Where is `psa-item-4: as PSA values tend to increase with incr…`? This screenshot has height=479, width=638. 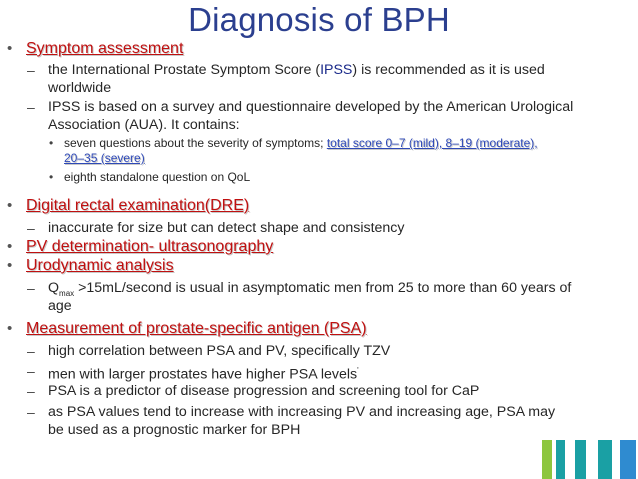 psa-item-4: as PSA values tend to increase with incr… is located at coordinates (302, 412).